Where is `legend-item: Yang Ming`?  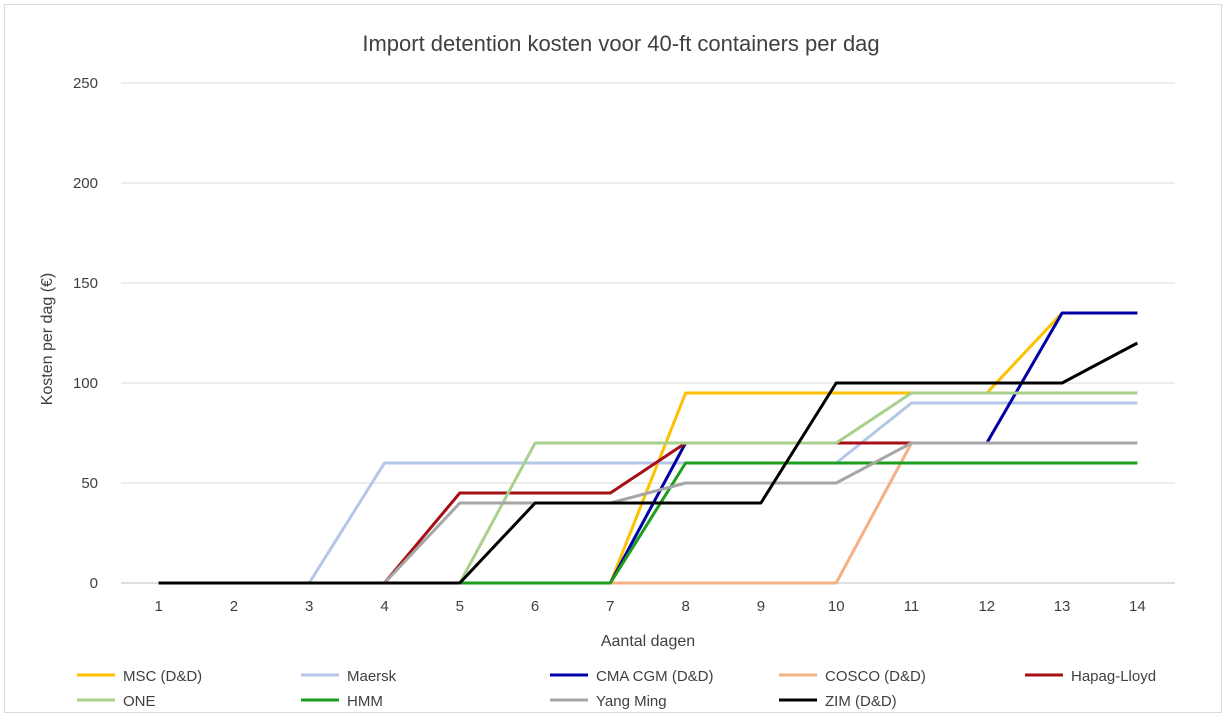 legend-item: Yang Ming is located at coordinates (608, 701).